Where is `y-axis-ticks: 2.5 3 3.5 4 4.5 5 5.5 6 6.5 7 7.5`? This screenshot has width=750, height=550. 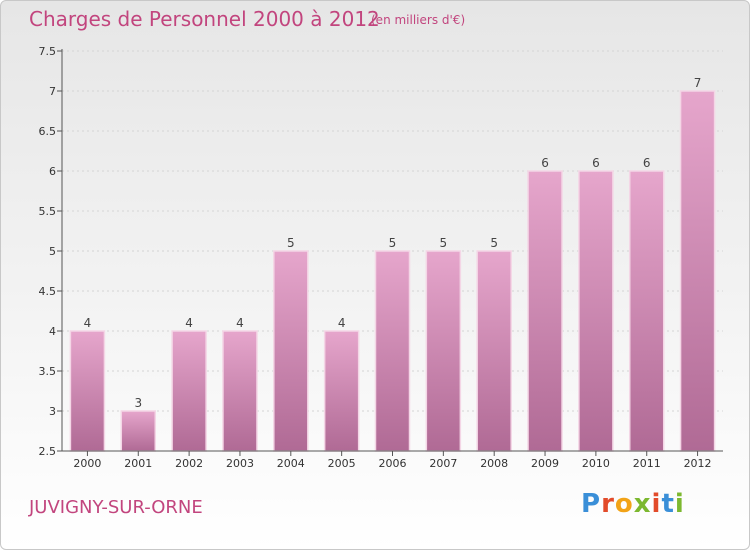 y-axis-ticks: 2.5 3 3.5 4 4.5 5 5.5 6 6.5 7 7.5 is located at coordinates (50, 251).